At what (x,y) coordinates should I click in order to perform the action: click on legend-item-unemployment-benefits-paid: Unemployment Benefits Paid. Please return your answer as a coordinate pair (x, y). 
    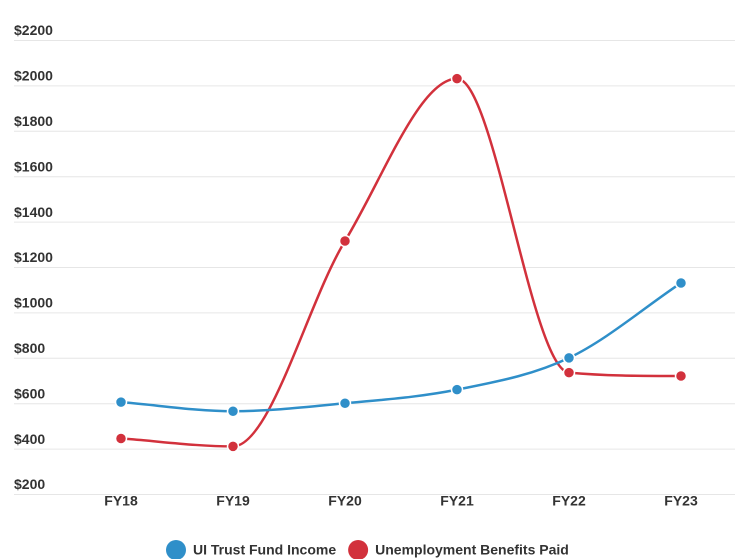
    Looking at the image, I should click on (458, 549).